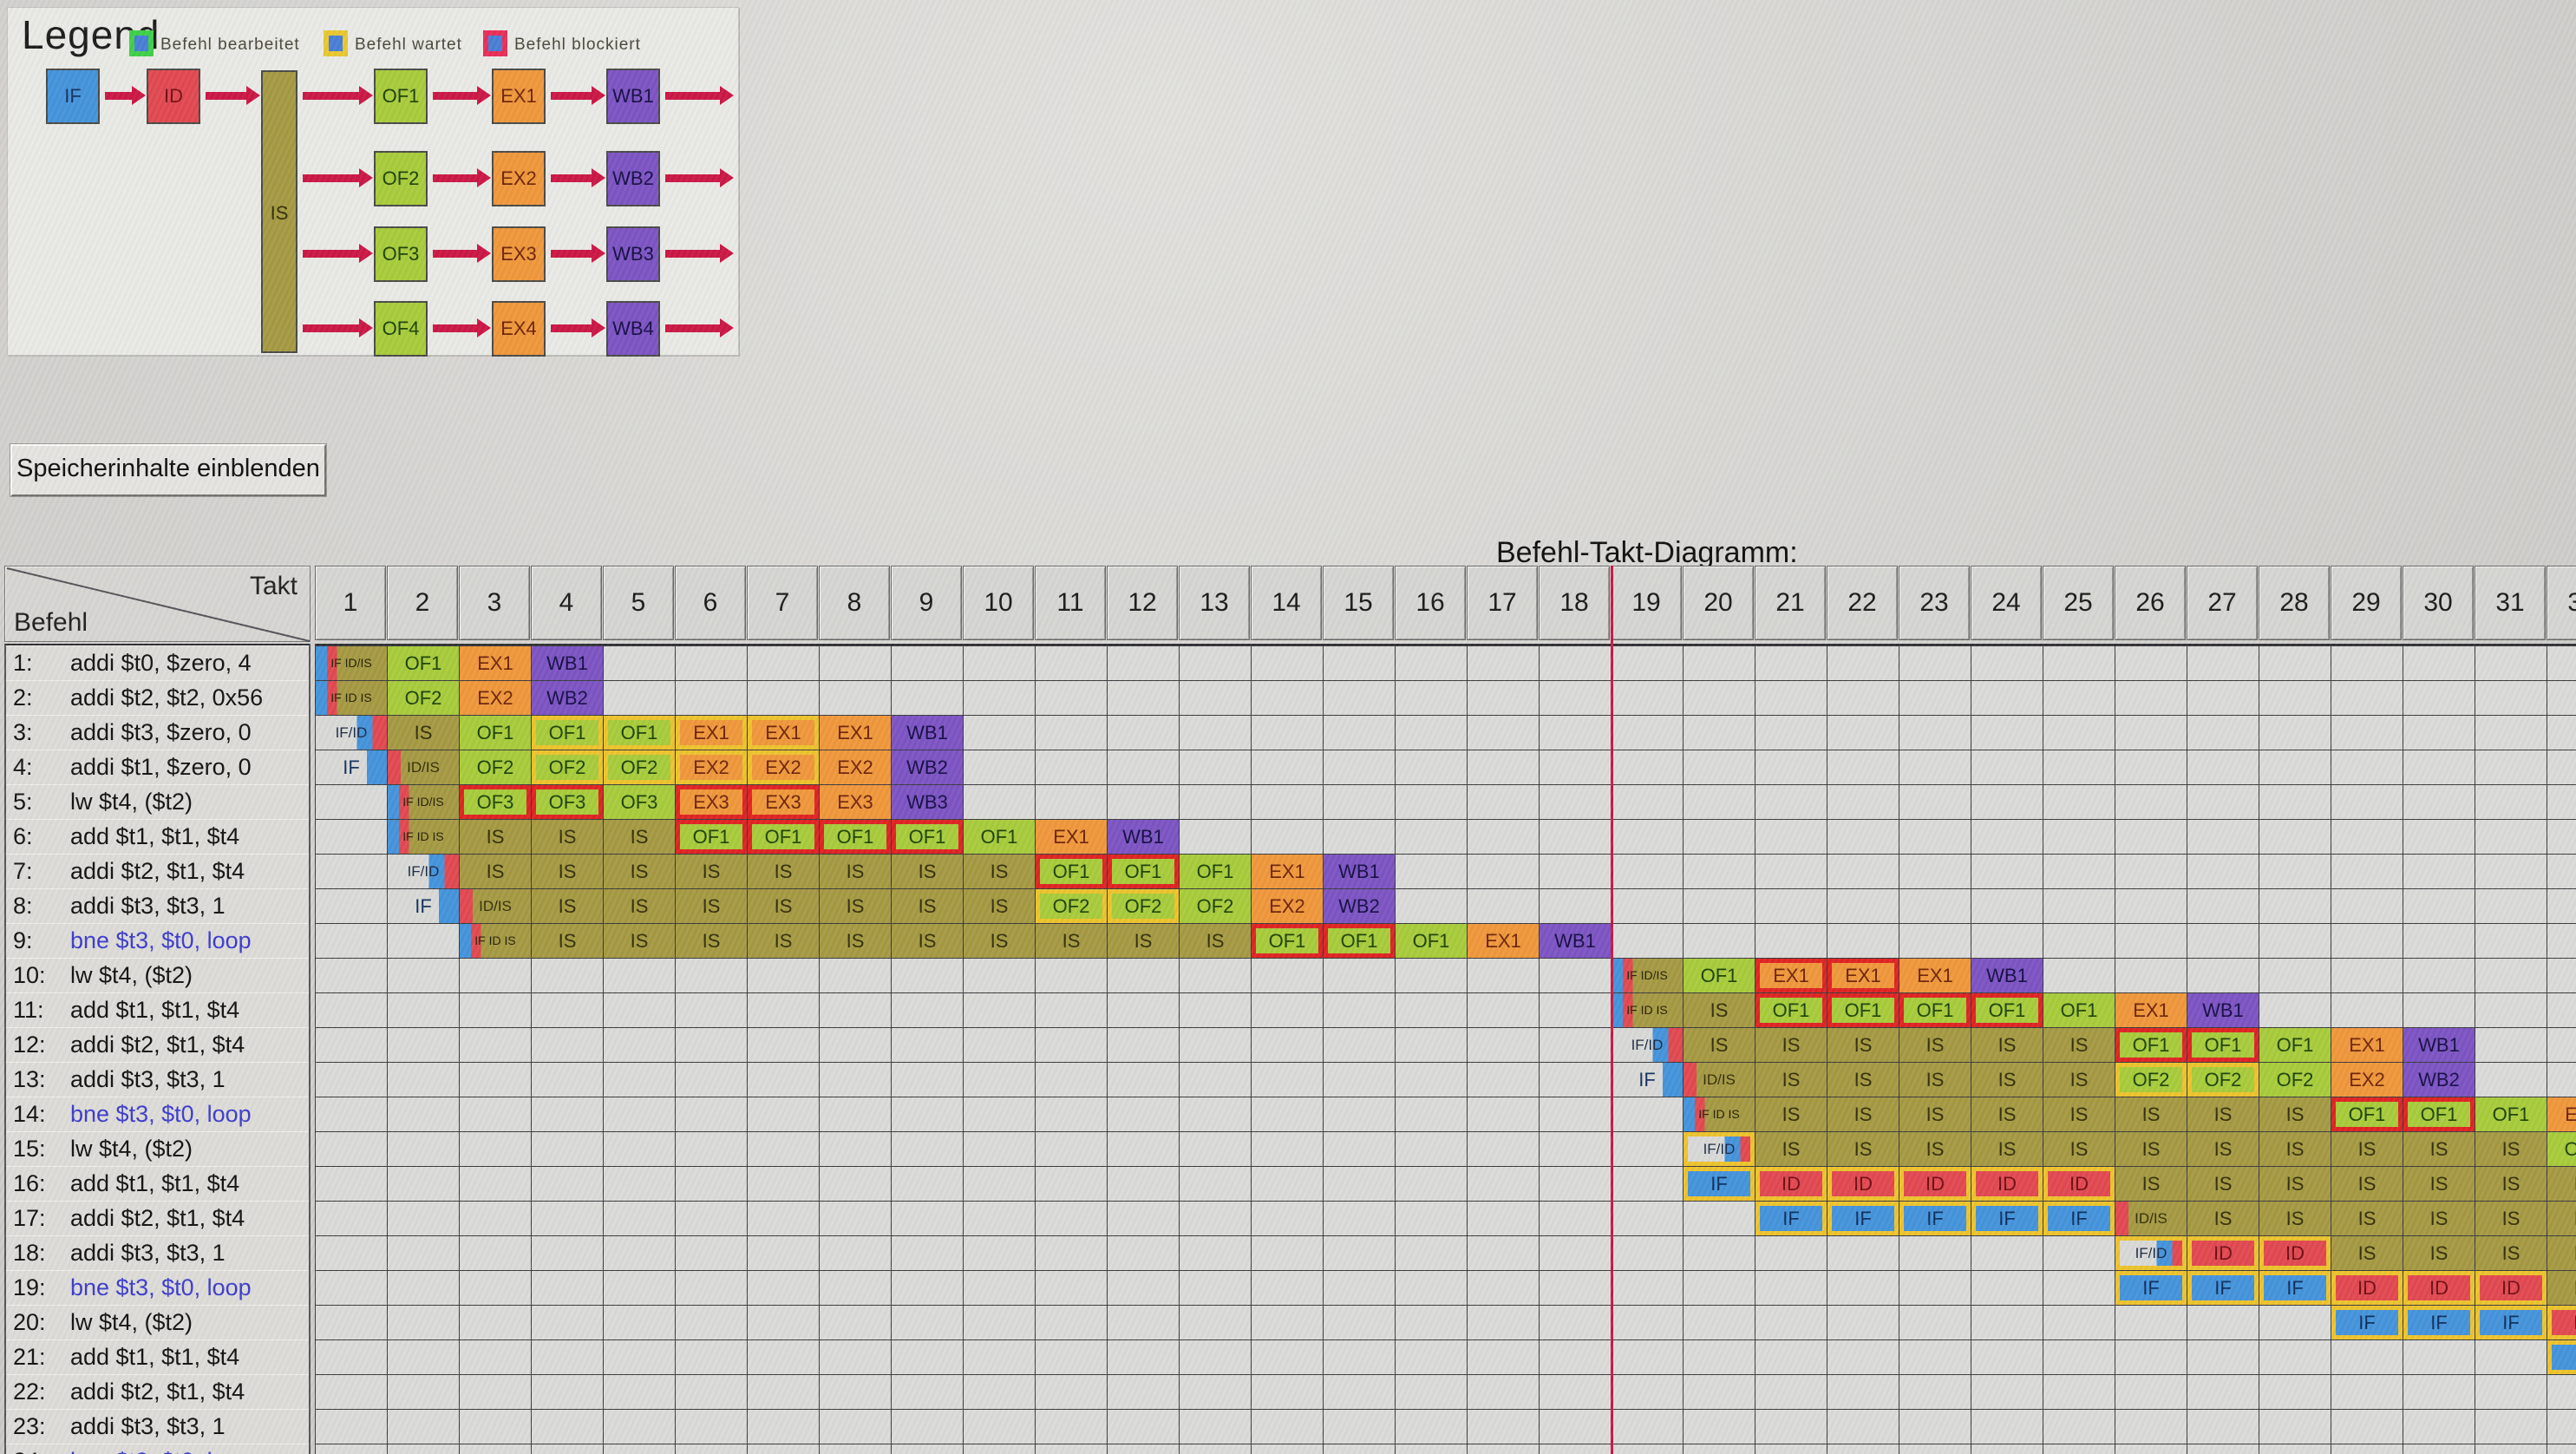 The width and height of the screenshot is (2576, 1454). Describe the element at coordinates (38, 1449) in the screenshot. I see `instruction-number: 24:` at that location.